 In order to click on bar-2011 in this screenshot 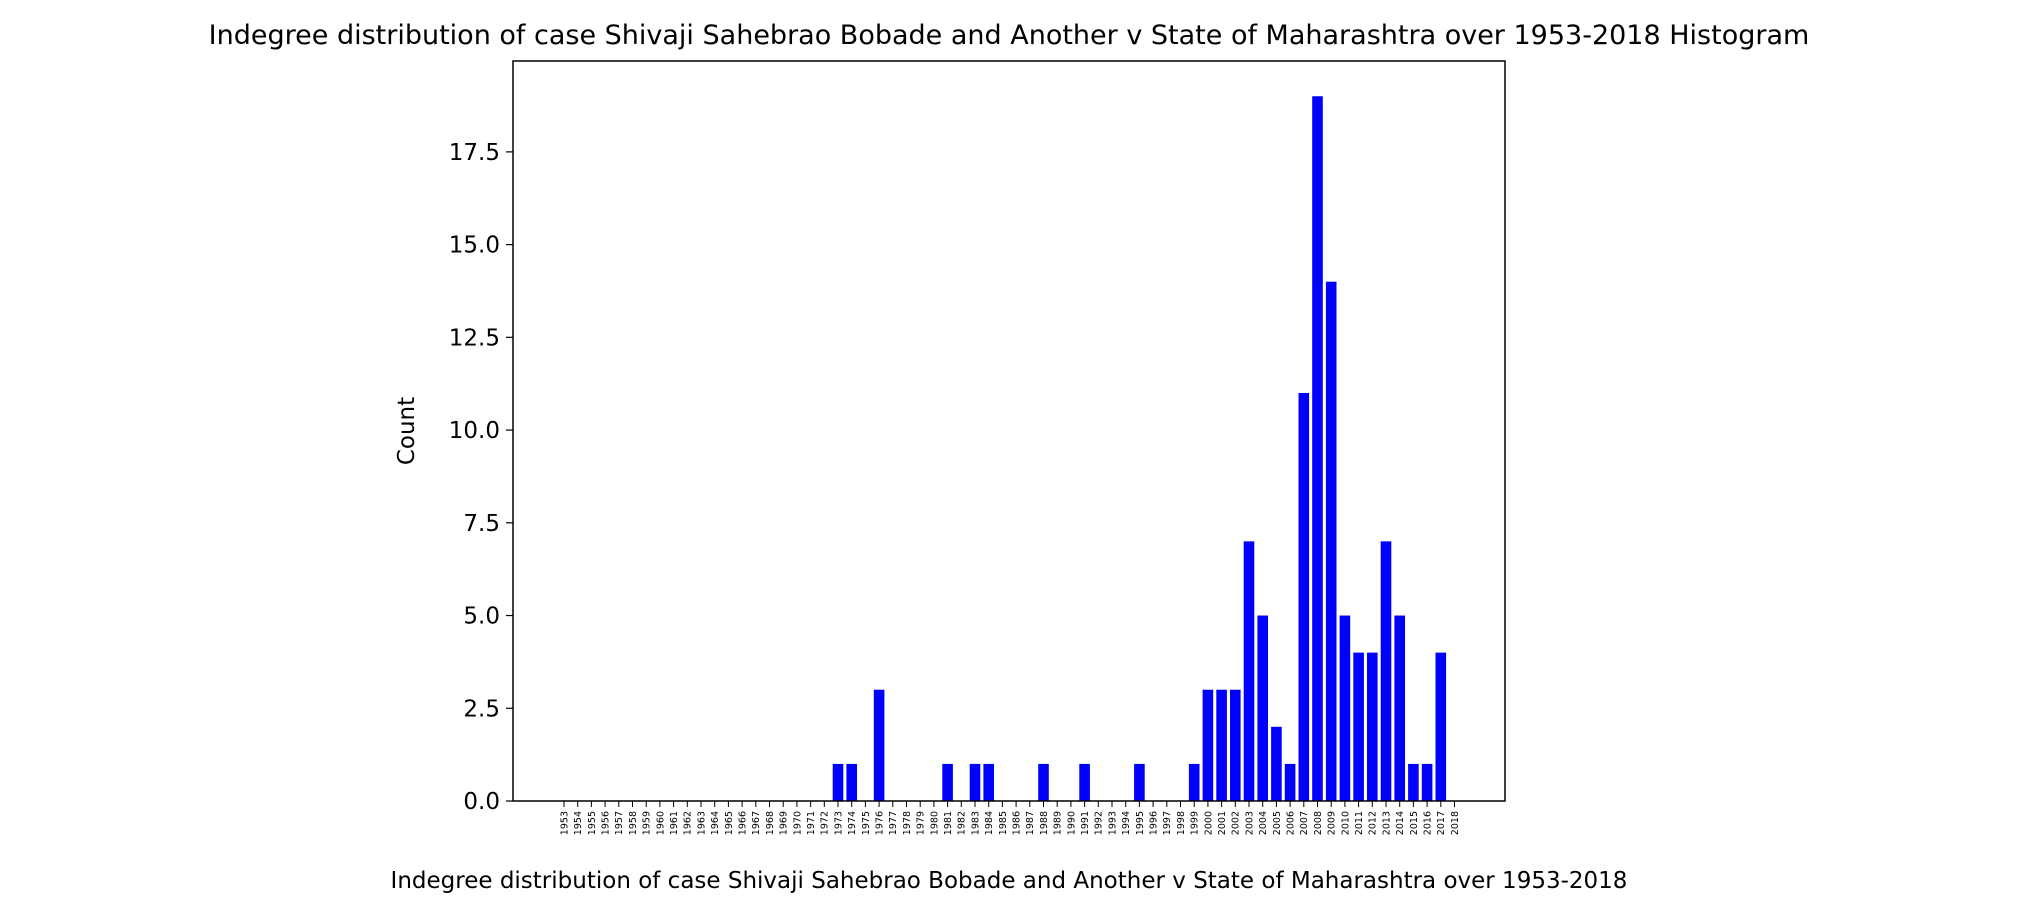, I will do `click(1358, 726)`.